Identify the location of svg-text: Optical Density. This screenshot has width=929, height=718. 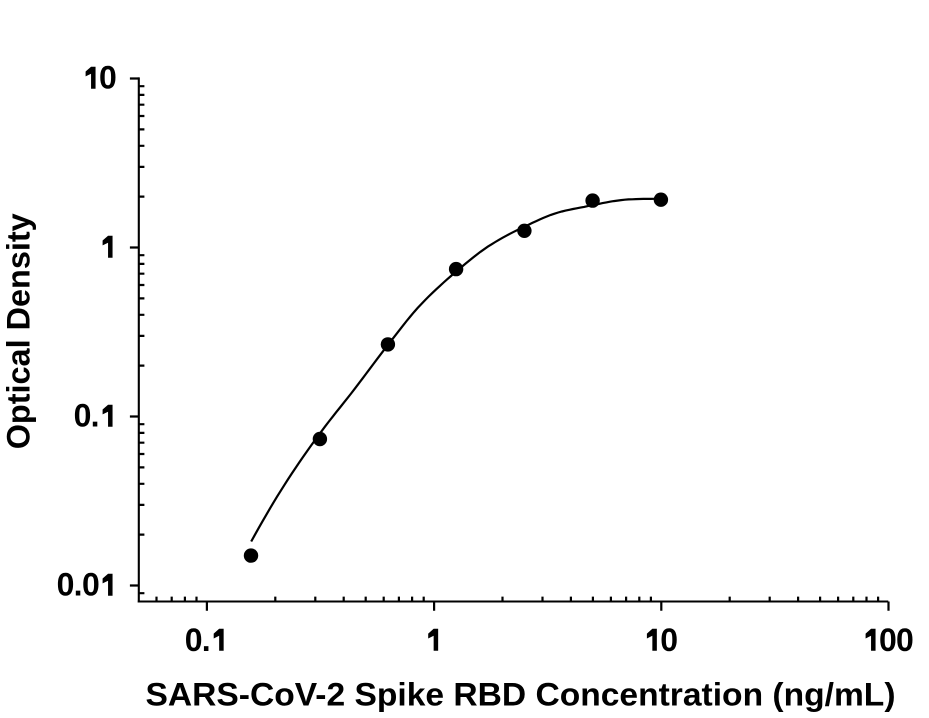
(19, 331).